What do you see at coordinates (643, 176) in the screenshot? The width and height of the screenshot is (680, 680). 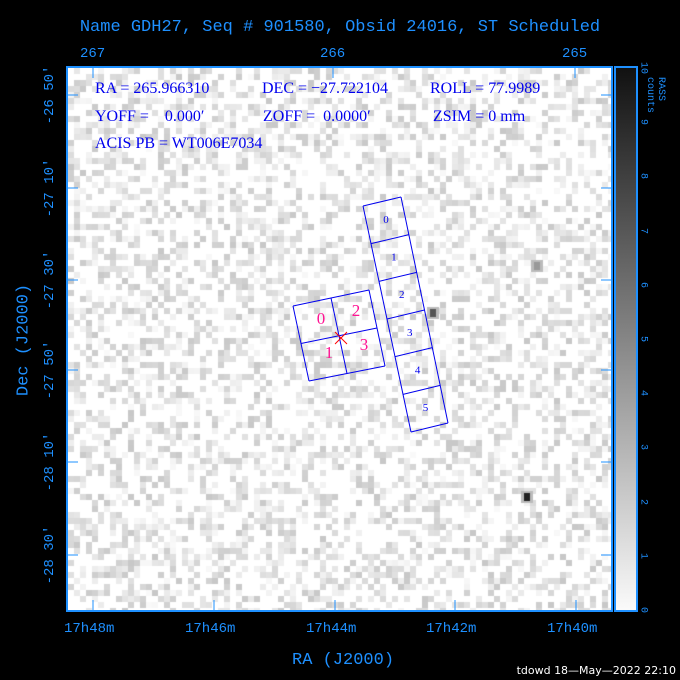 I see `colorbar-tick-label: 8` at bounding box center [643, 176].